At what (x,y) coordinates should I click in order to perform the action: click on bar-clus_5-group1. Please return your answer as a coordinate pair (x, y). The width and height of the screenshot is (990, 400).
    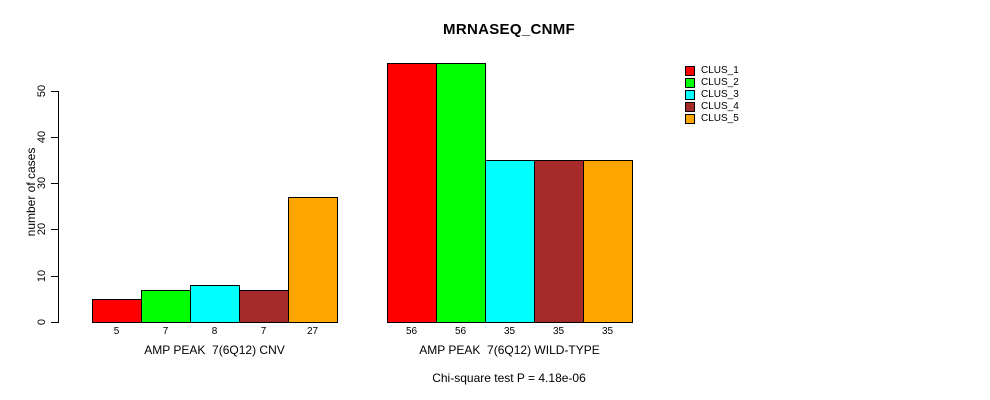
    Looking at the image, I should click on (313, 260).